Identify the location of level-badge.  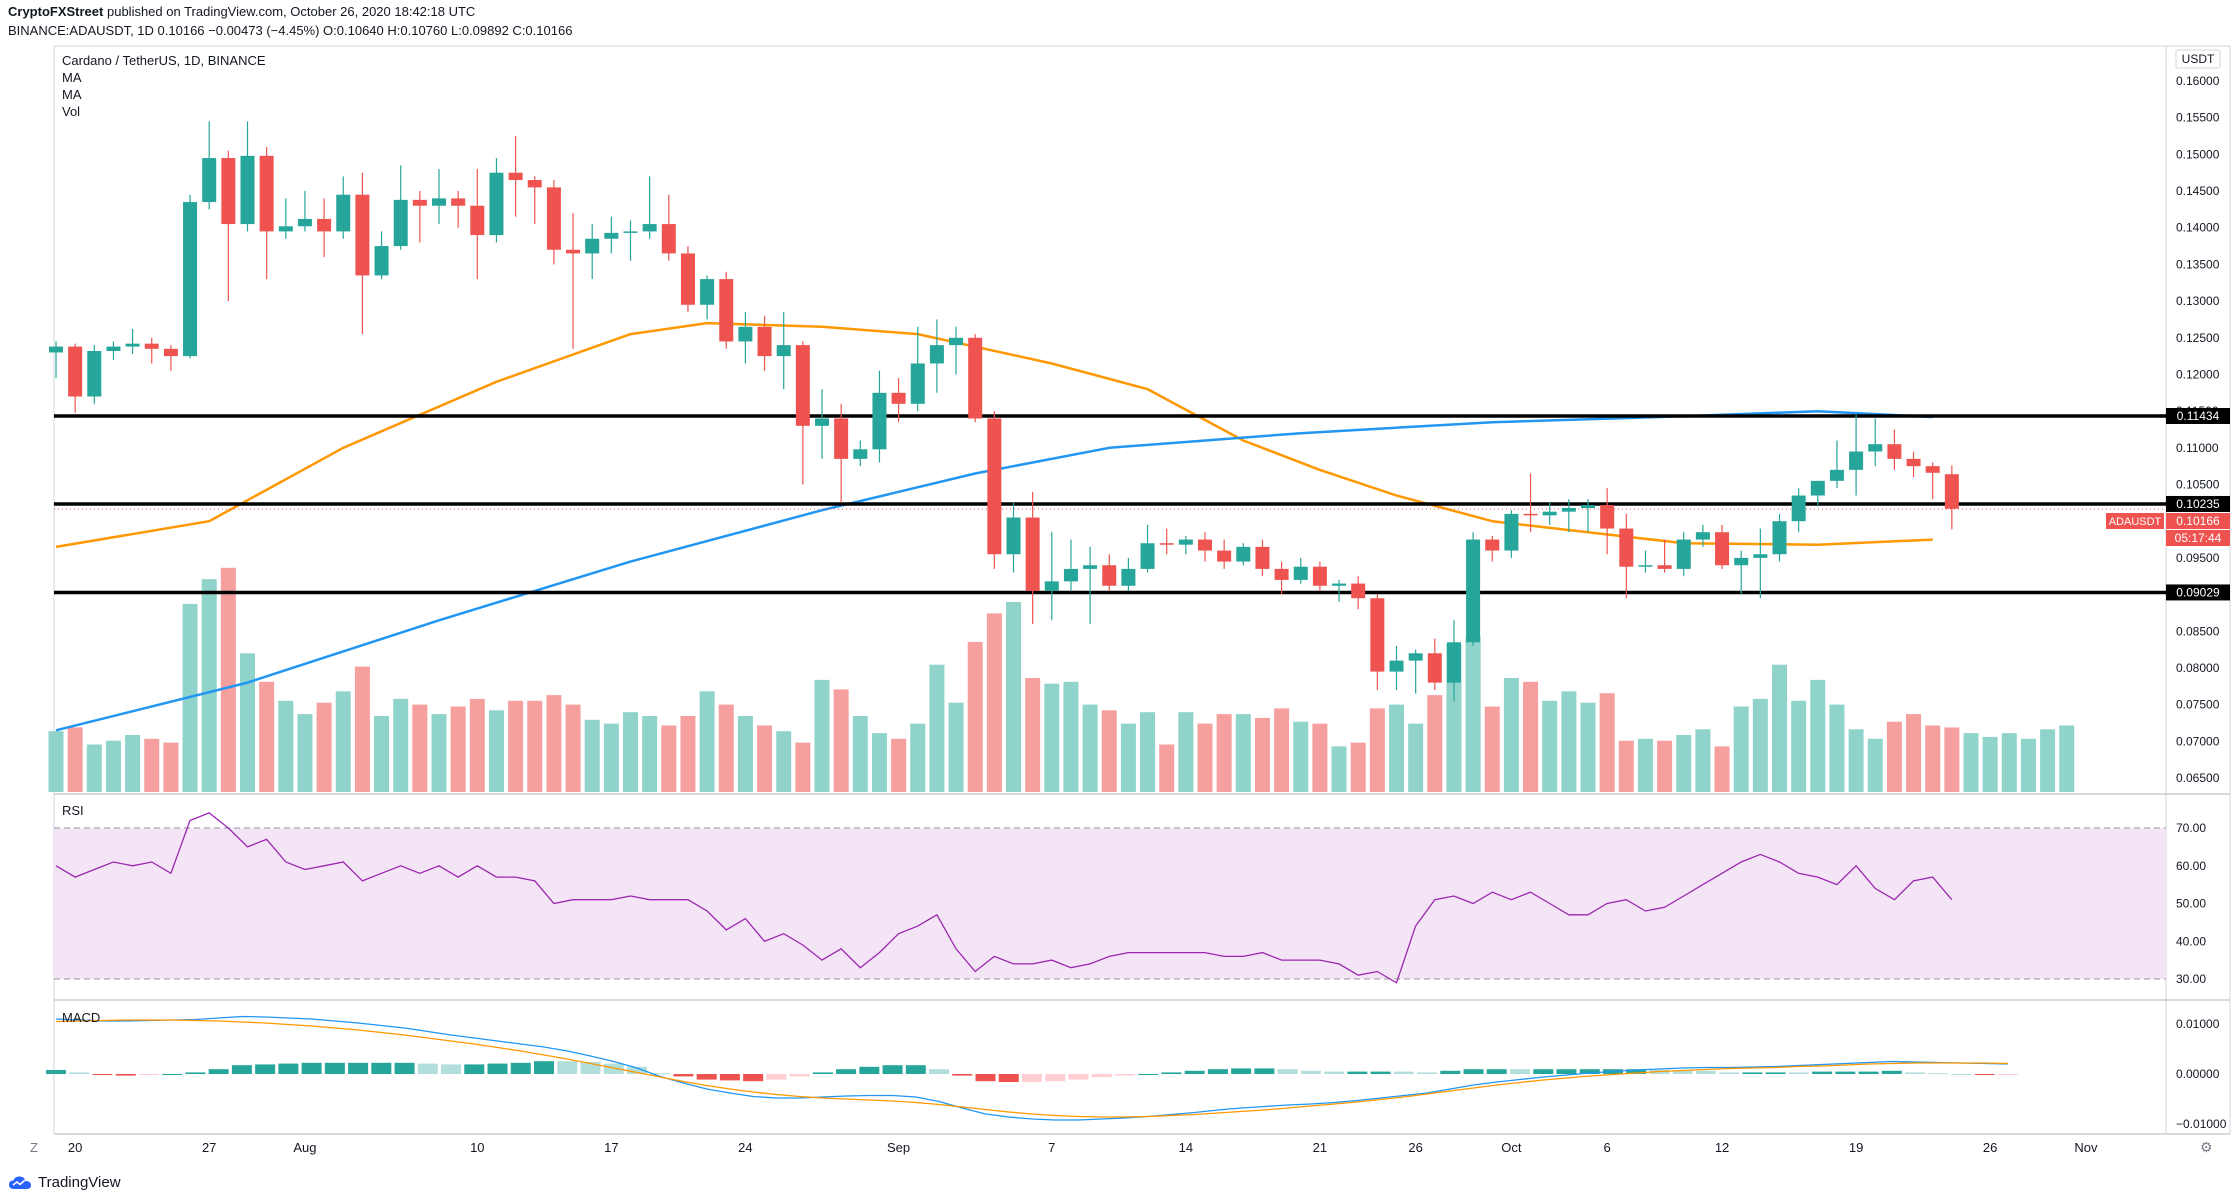
(2198, 503).